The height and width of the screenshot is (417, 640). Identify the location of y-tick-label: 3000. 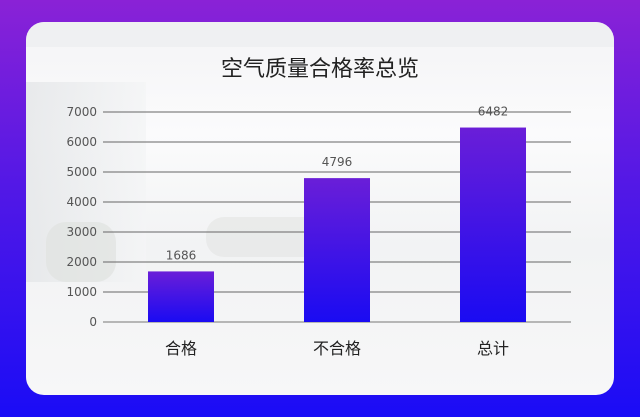
(81, 232).